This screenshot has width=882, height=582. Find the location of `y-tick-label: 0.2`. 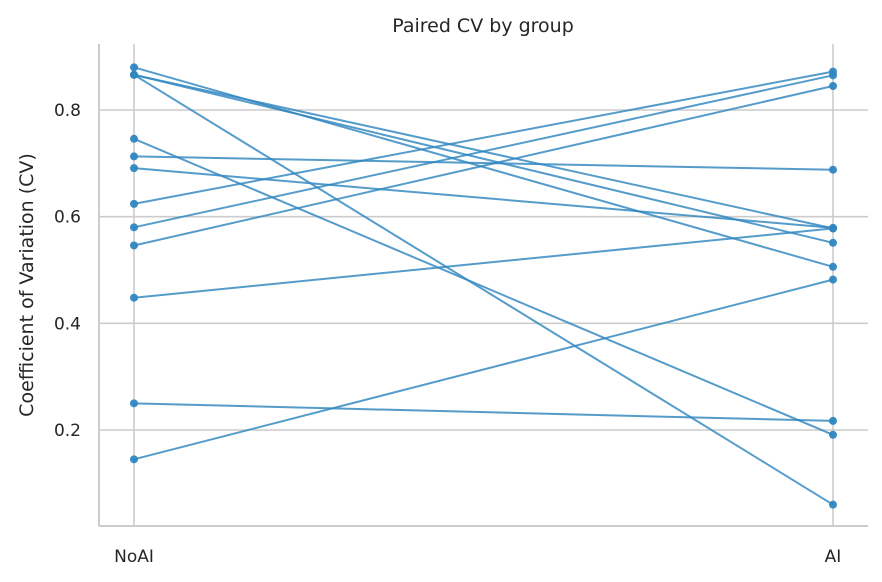

y-tick-label: 0.2 is located at coordinates (67, 431).